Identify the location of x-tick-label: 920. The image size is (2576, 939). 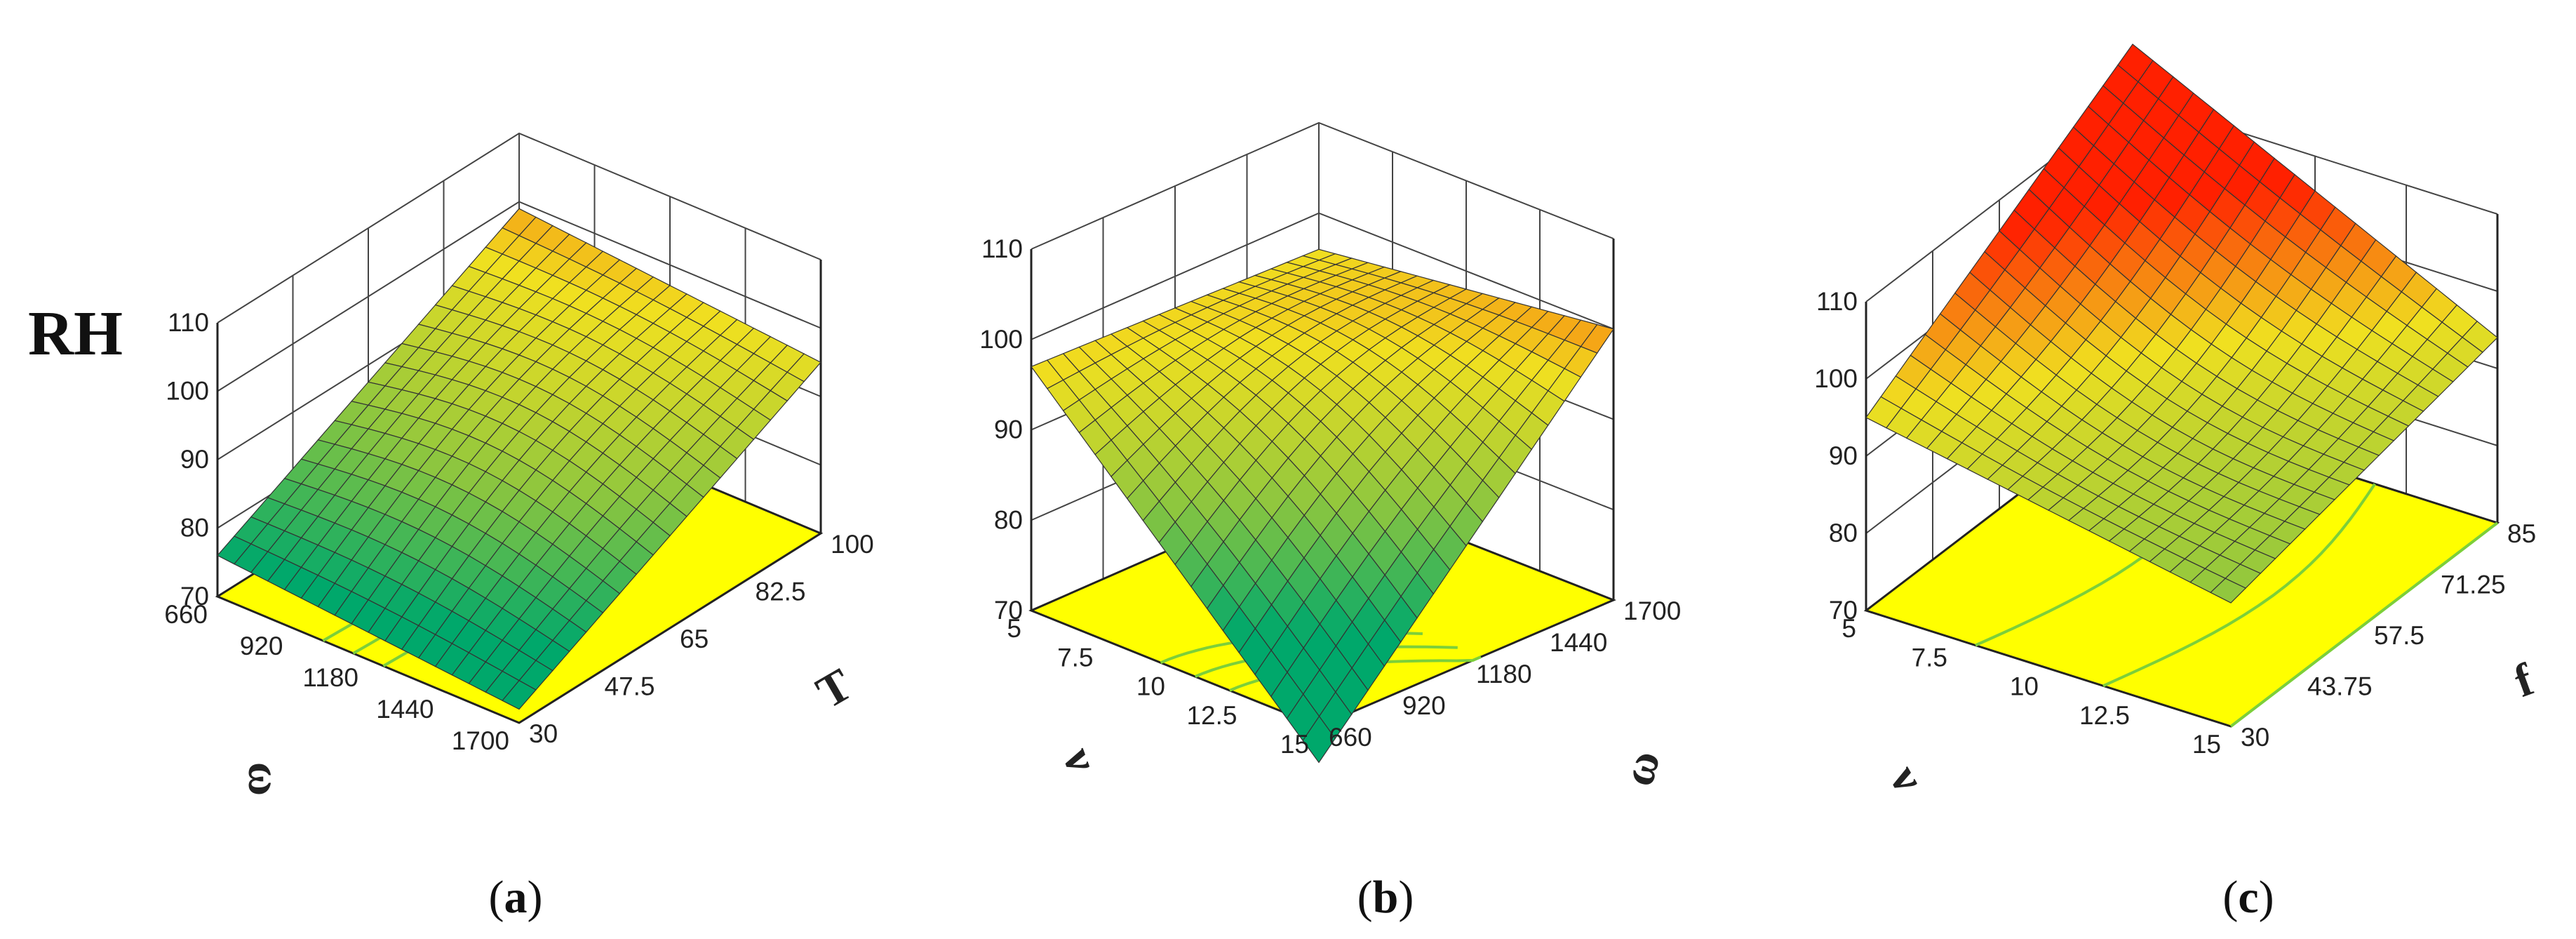
(261, 646).